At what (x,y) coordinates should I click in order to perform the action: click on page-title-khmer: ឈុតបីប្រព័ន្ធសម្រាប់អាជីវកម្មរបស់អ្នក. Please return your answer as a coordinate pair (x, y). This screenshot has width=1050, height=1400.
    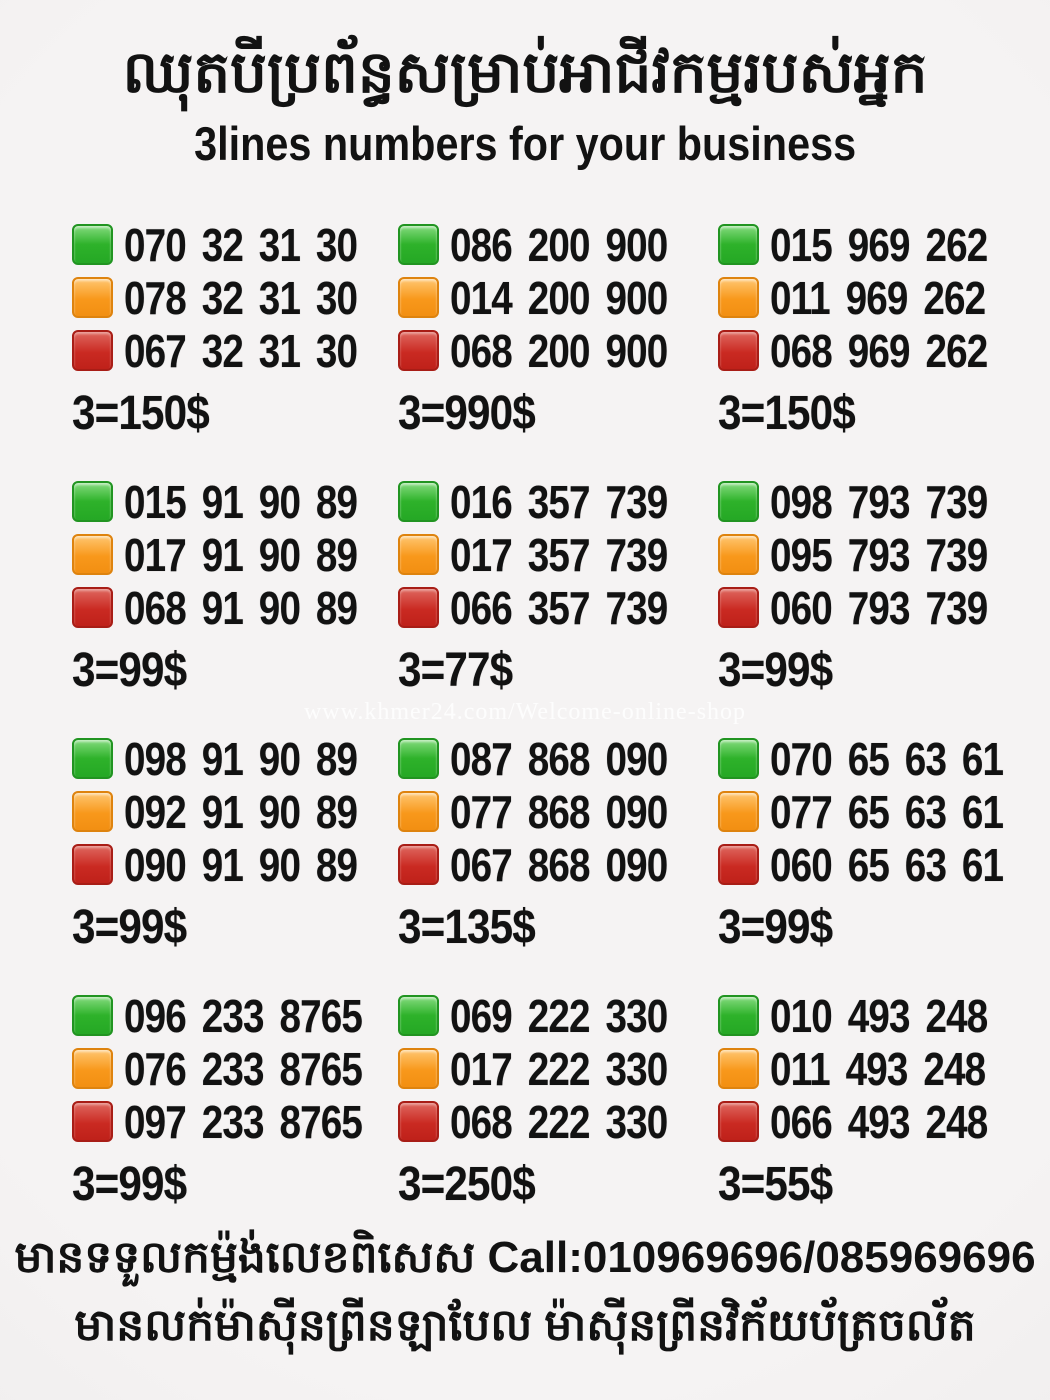
    Looking at the image, I should click on (525, 72).